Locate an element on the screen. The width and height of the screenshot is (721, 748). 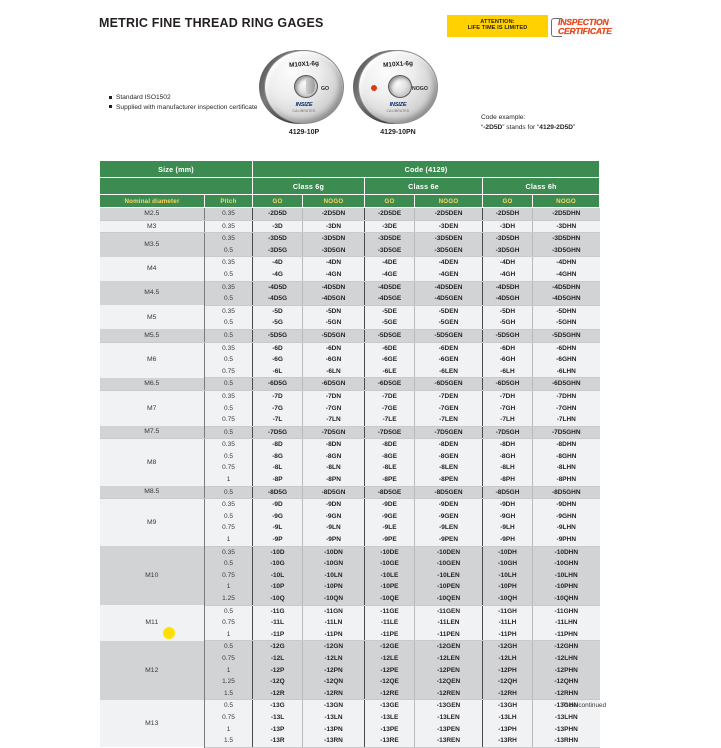
cell-6h-go: -12LH is located at coordinates (507, 658).